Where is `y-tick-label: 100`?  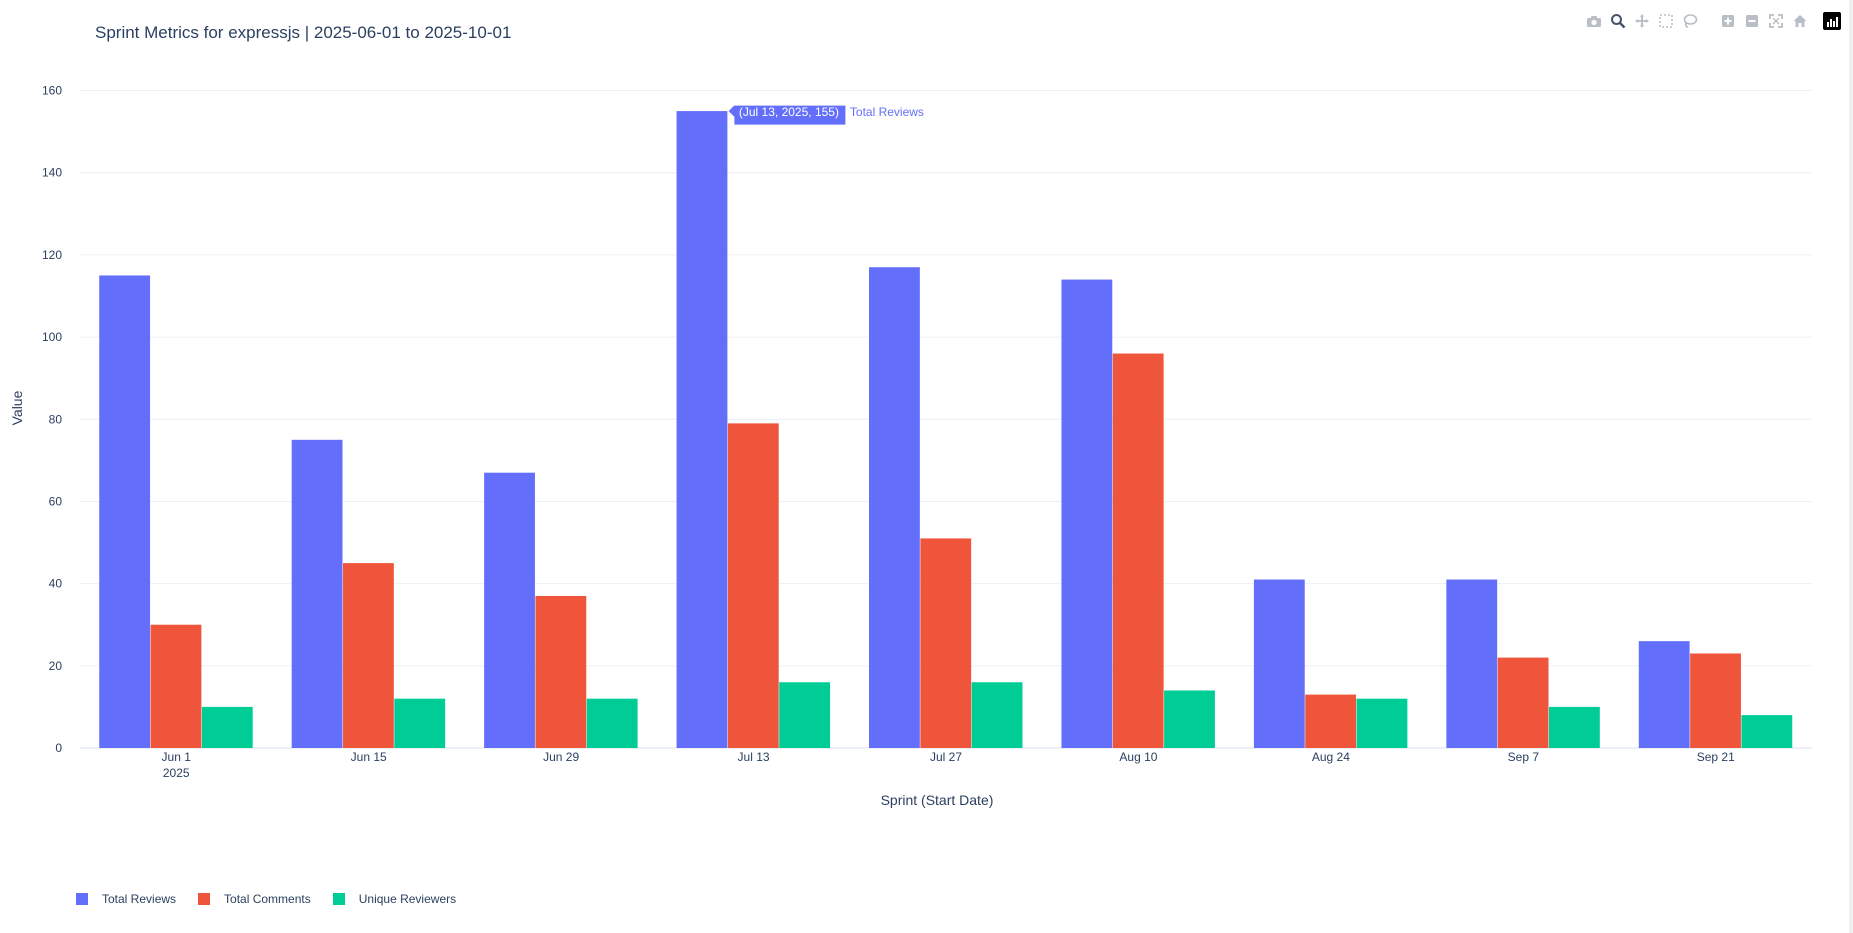
y-tick-label: 100 is located at coordinates (52, 337).